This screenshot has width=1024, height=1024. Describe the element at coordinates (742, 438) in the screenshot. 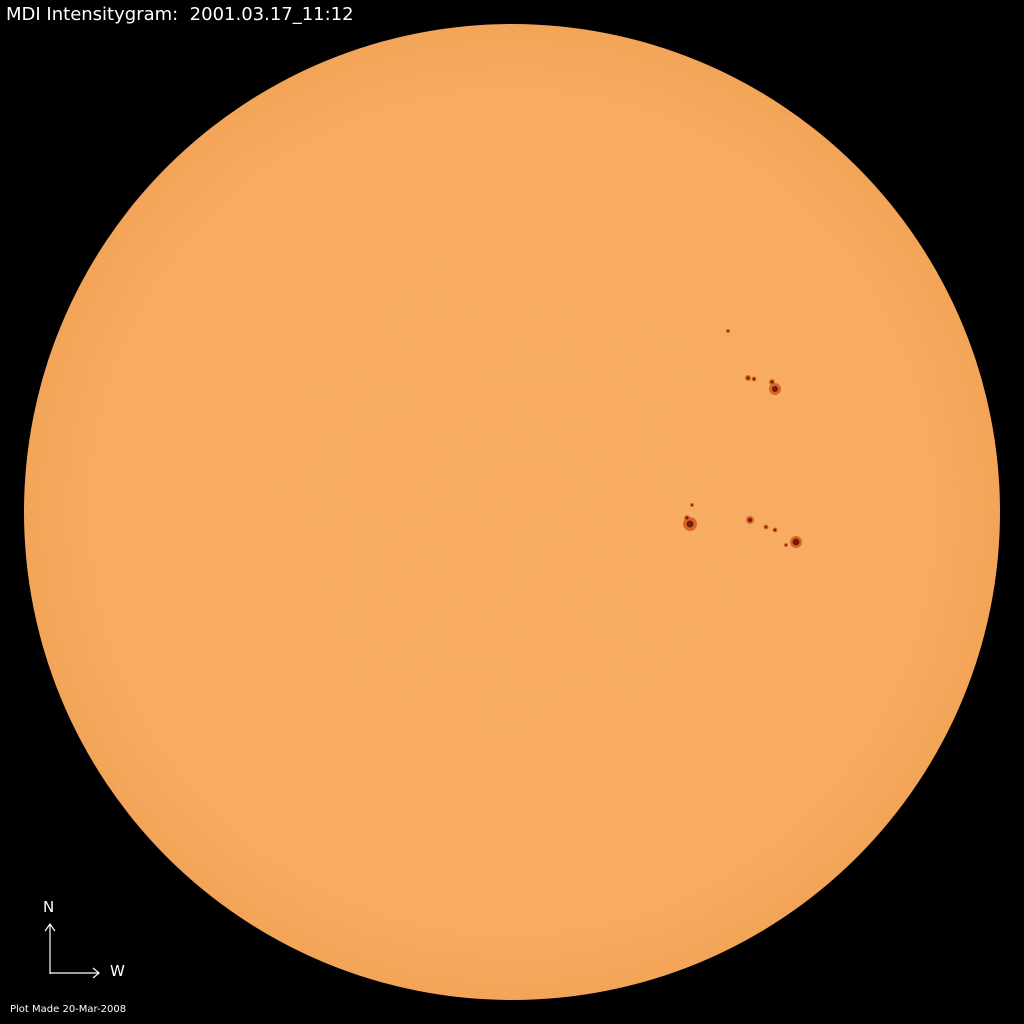

I see `sunspots` at that location.